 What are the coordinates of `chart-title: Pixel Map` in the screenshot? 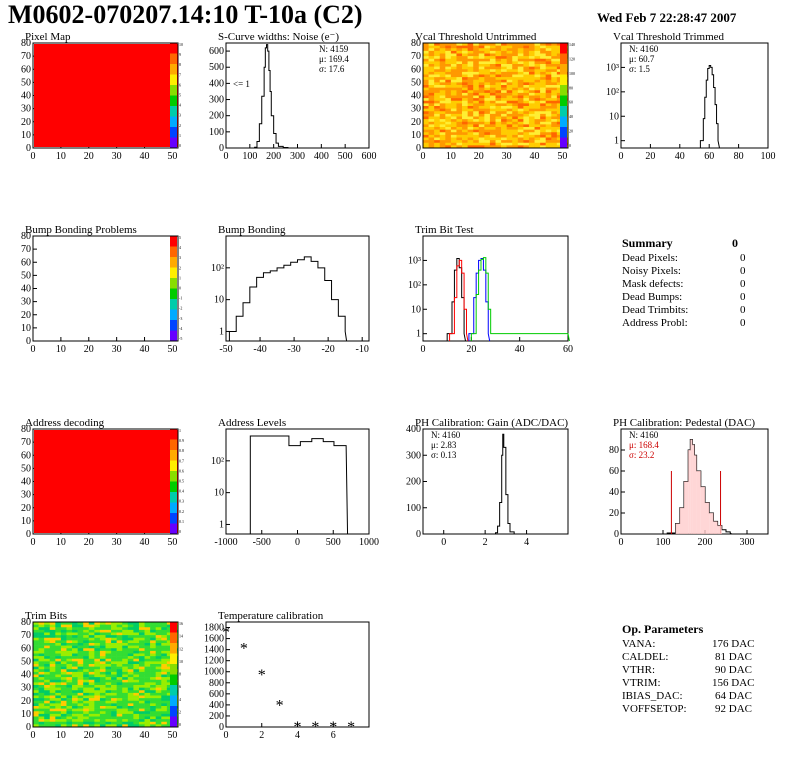 It's located at (48, 37).